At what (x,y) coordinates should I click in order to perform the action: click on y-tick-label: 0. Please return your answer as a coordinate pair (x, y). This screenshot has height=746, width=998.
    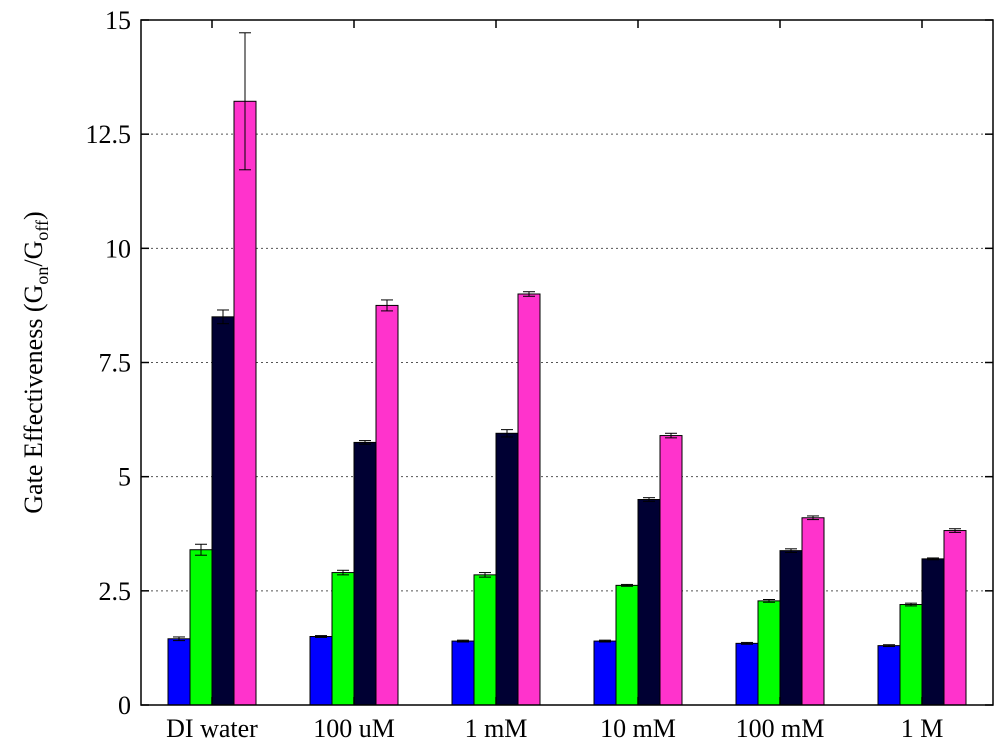
    Looking at the image, I should click on (124, 705).